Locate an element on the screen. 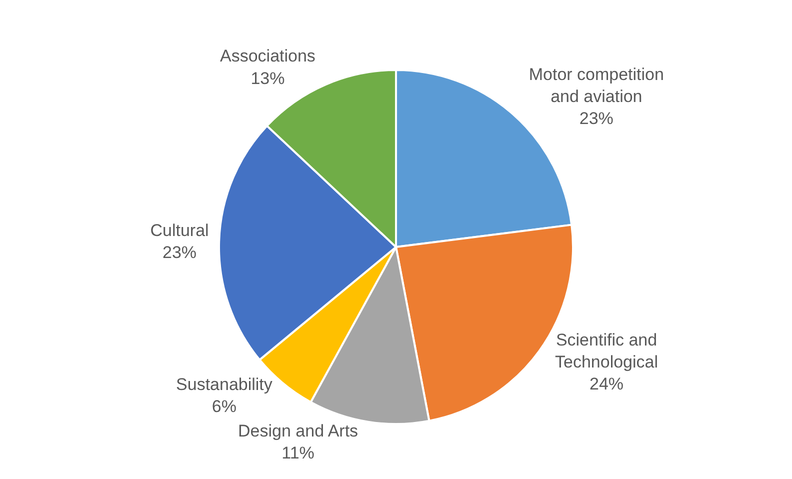  slice-label: Associations is located at coordinates (268, 56).